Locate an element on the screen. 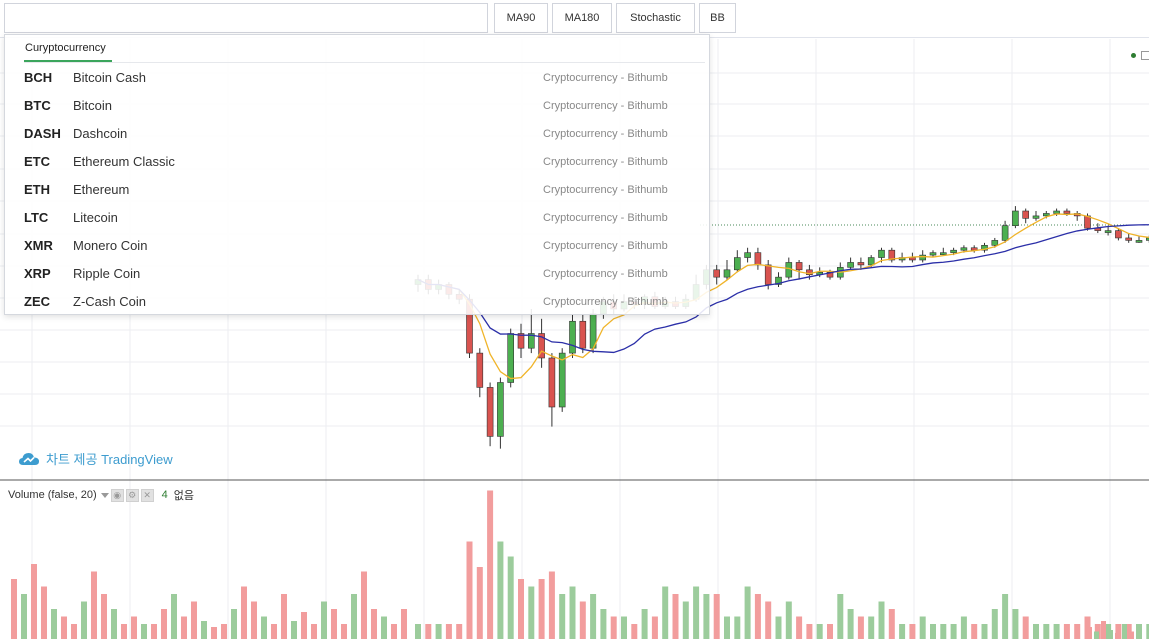 Image resolution: width=1149 pixels, height=639 pixels. symbol-search-input is located at coordinates (246, 18).